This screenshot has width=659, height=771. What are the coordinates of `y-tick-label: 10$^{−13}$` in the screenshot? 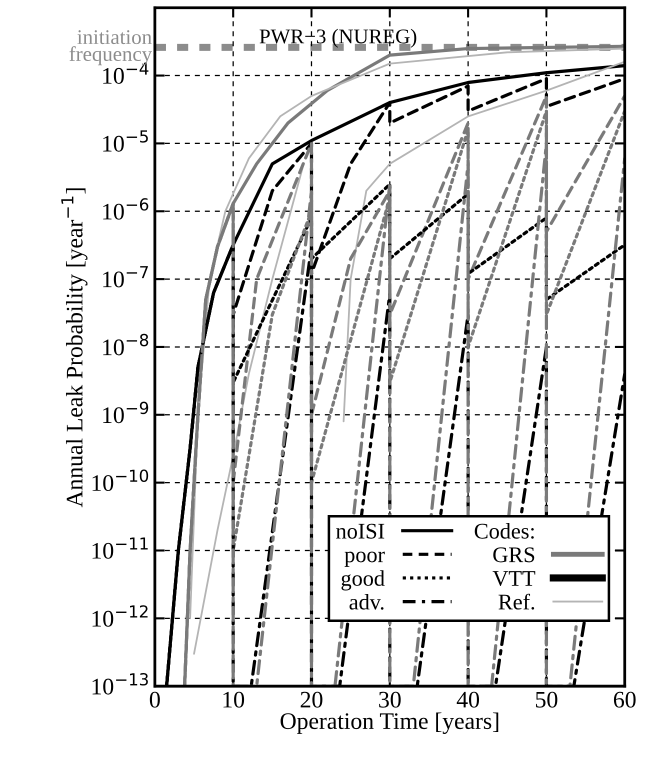 It's located at (120, 684).